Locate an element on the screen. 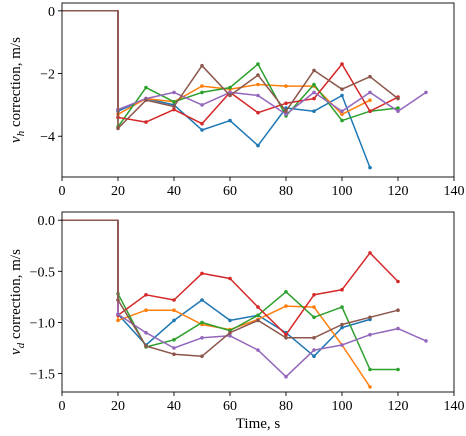 This screenshot has width=466, height=436. x-tick-label: 60 is located at coordinates (230, 191).